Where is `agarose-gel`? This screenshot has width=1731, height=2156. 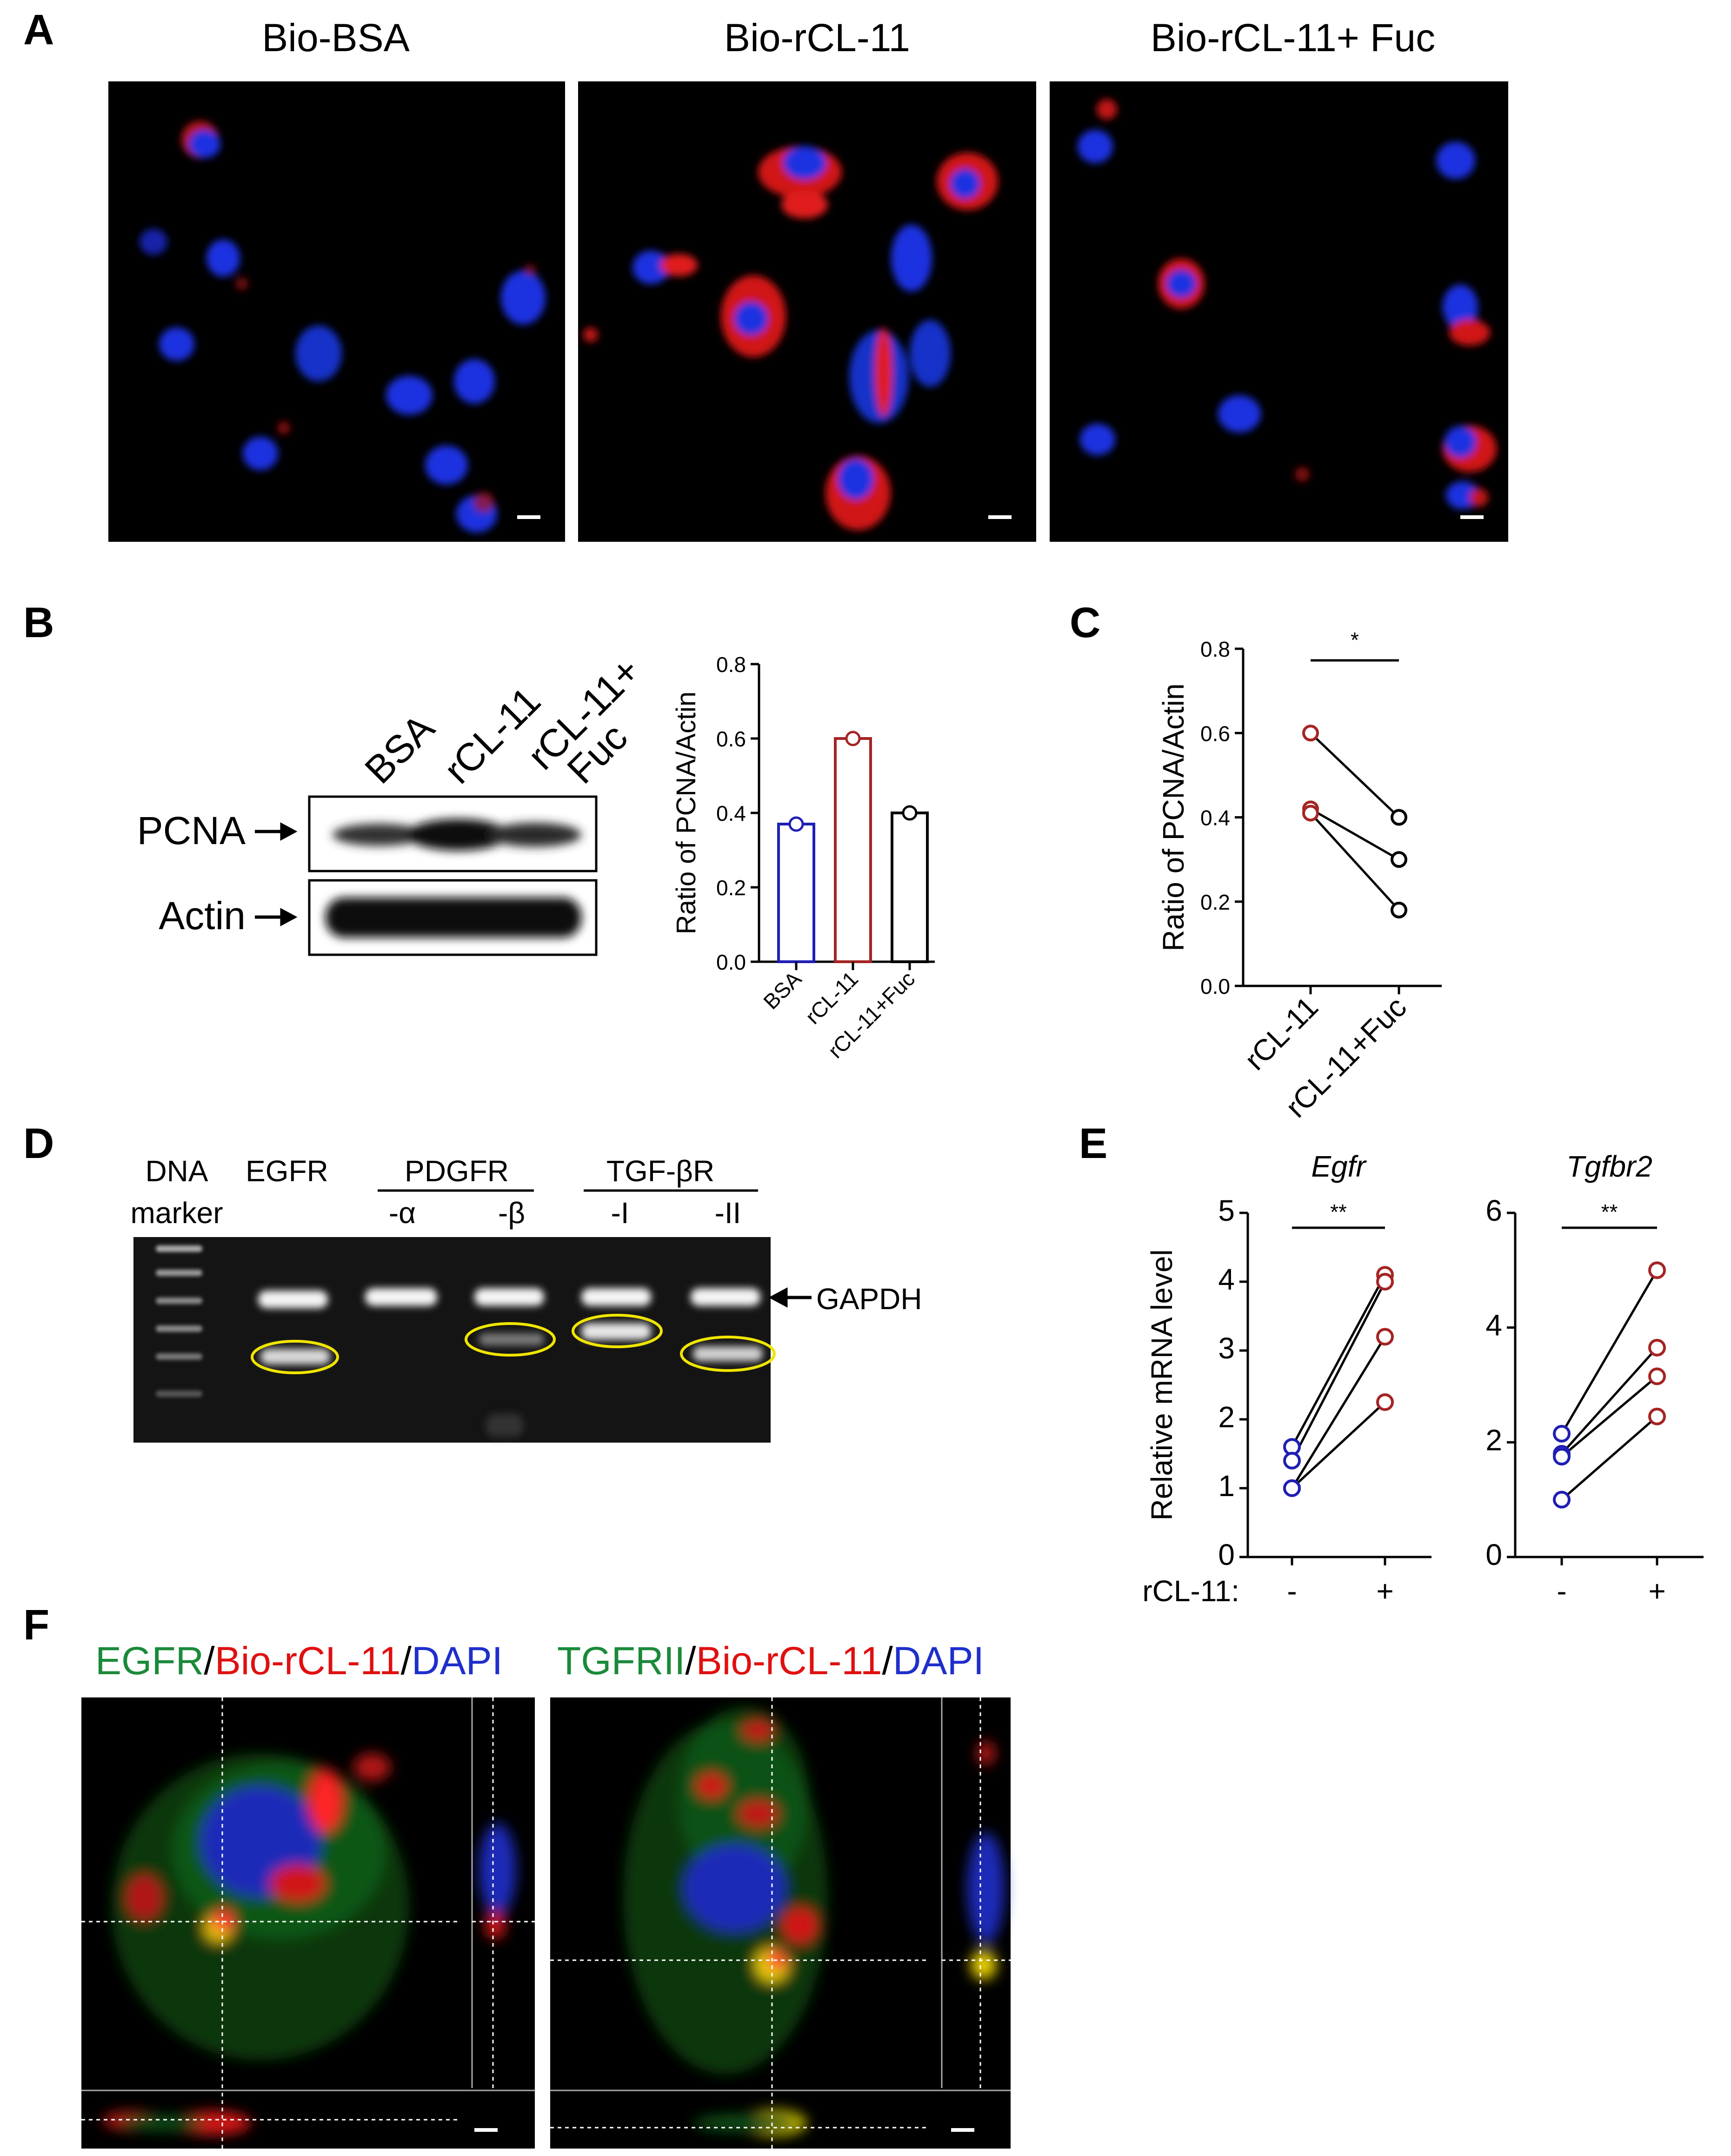
agarose-gel is located at coordinates (454, 1340).